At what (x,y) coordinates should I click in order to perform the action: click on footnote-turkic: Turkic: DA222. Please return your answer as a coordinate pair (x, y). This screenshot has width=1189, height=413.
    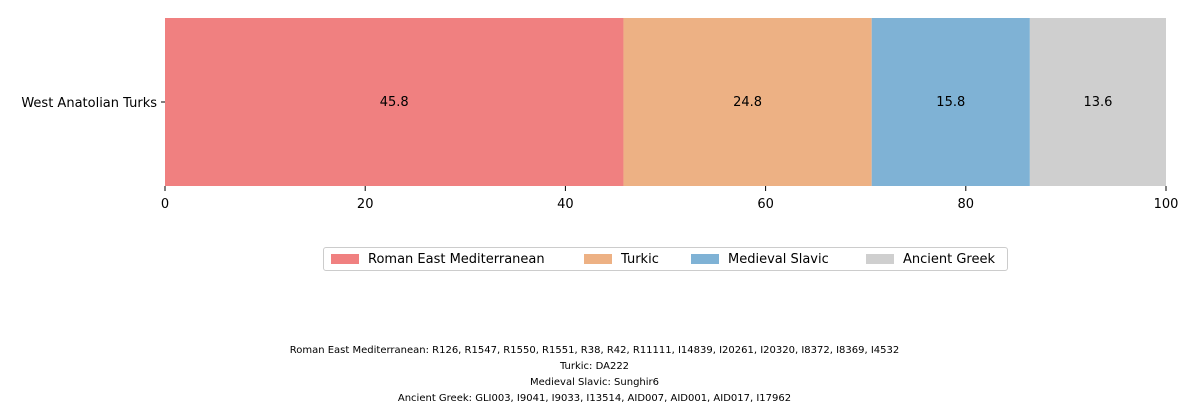
    Looking at the image, I should click on (594, 366).